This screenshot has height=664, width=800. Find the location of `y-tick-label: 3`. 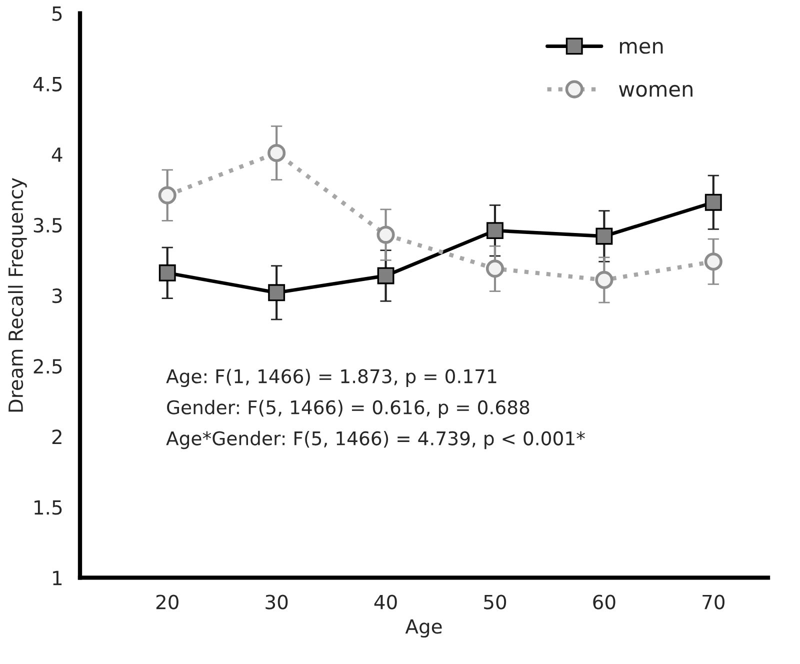

y-tick-label: 3 is located at coordinates (57, 296).